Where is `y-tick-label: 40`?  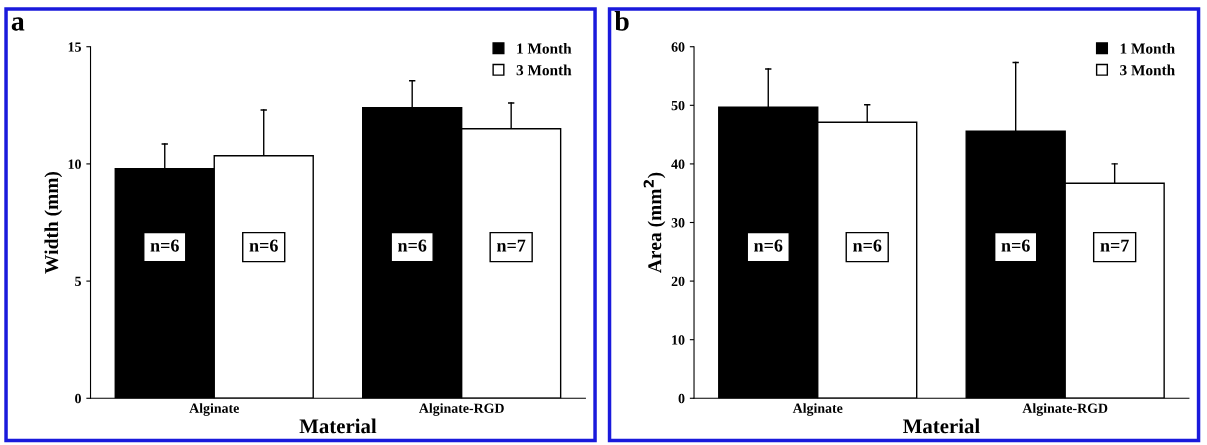
y-tick-label: 40 is located at coordinates (678, 164).